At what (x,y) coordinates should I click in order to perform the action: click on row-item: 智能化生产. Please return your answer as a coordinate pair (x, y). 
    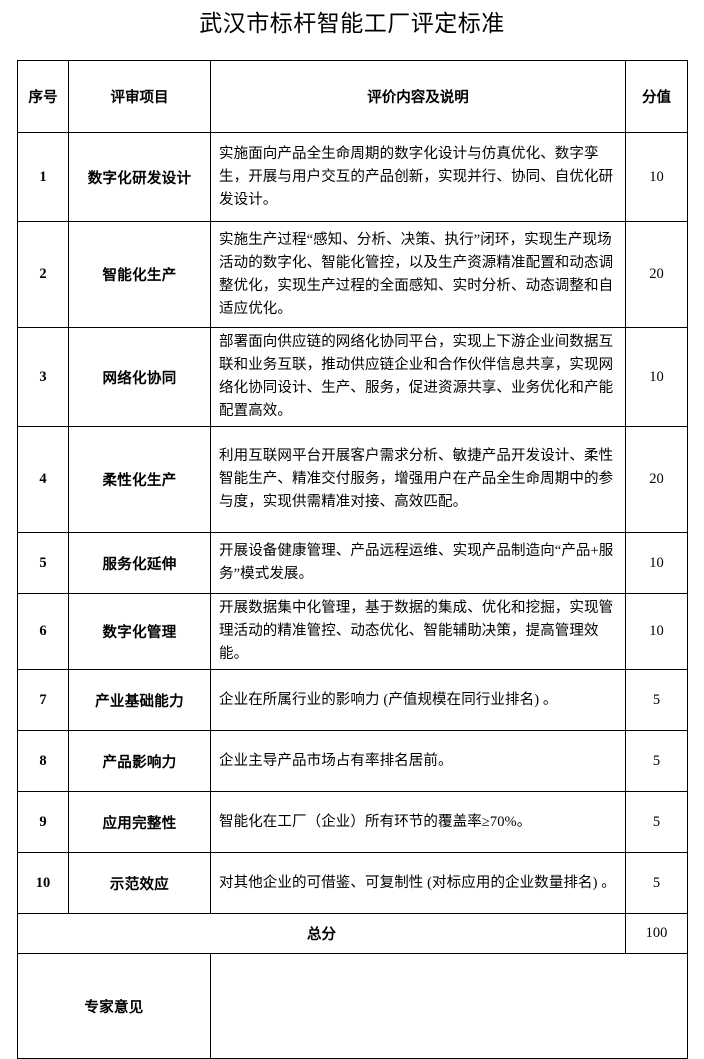
    Looking at the image, I should click on (139, 274).